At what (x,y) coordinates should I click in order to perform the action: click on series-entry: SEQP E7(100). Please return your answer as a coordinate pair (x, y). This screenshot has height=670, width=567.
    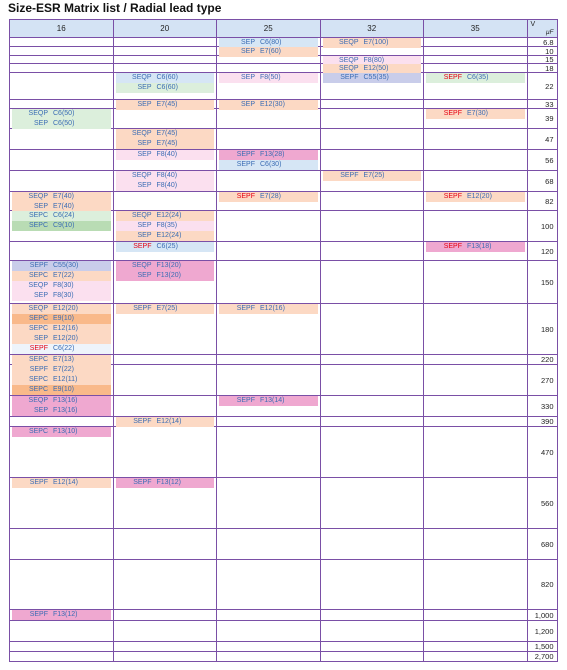
    Looking at the image, I should click on (371, 43).